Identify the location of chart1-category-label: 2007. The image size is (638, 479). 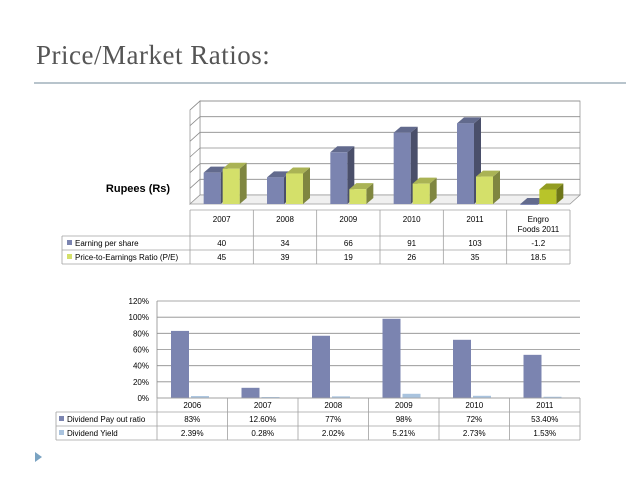
(222, 219).